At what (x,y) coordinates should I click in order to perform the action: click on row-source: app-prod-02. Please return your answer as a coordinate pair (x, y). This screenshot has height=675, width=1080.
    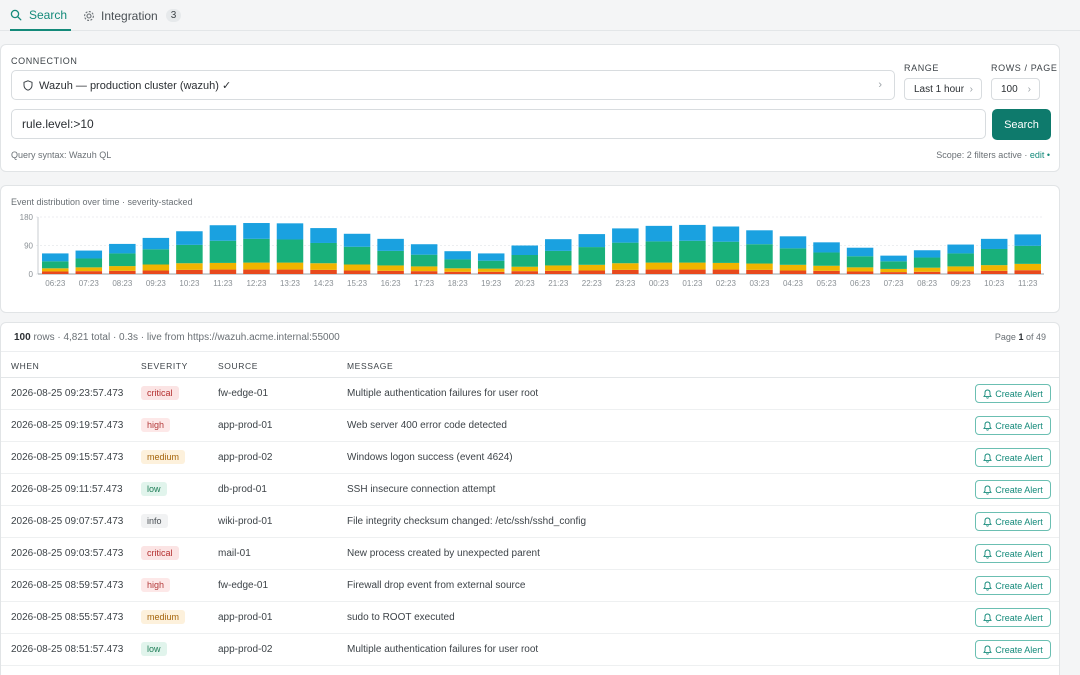
    Looking at the image, I should click on (245, 649).